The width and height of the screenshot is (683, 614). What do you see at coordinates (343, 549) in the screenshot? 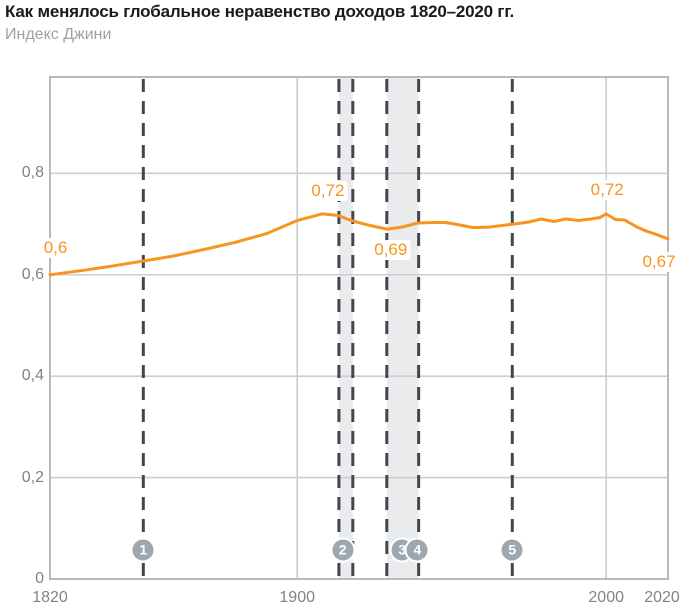
I see `event-marker-2: 2` at bounding box center [343, 549].